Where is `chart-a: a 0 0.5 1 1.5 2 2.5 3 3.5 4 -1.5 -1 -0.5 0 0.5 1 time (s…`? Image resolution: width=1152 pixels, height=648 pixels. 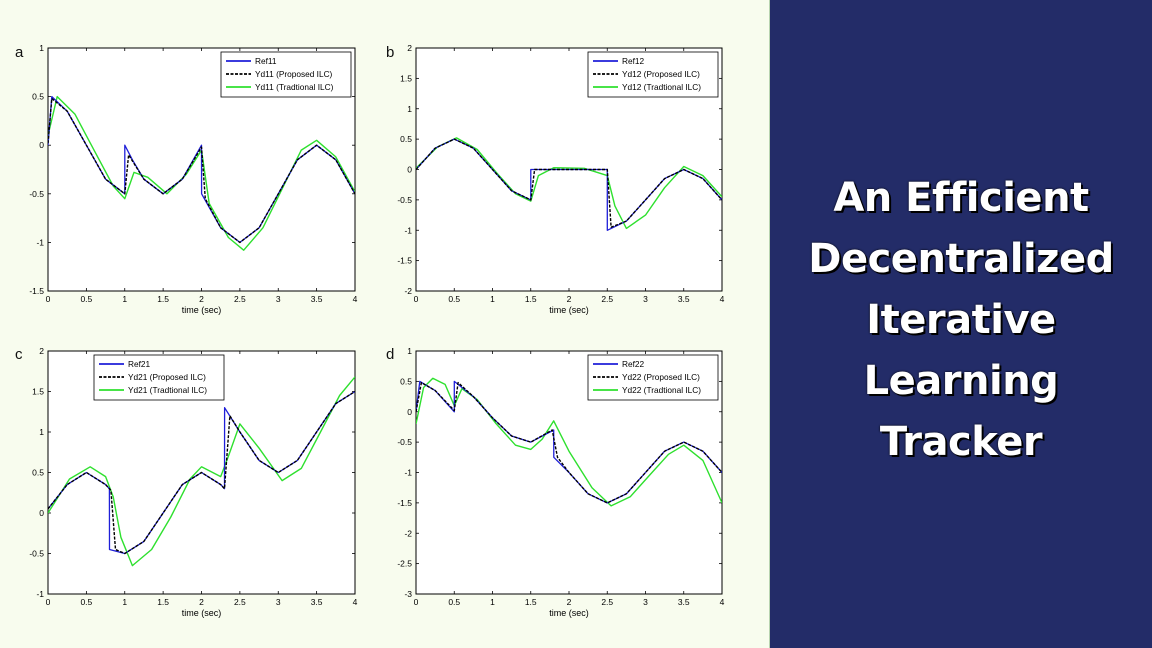 chart-a: a 0 0.5 1 1.5 2 2.5 3 3.5 4 -1.5 -1 -0.5 0 0.5 1 time (s… is located at coordinates (186, 179).